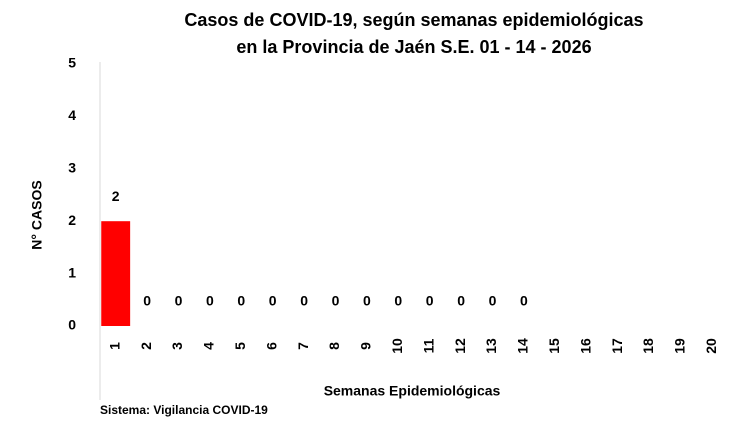  Describe the element at coordinates (116, 273) in the screenshot. I see `bar` at that location.